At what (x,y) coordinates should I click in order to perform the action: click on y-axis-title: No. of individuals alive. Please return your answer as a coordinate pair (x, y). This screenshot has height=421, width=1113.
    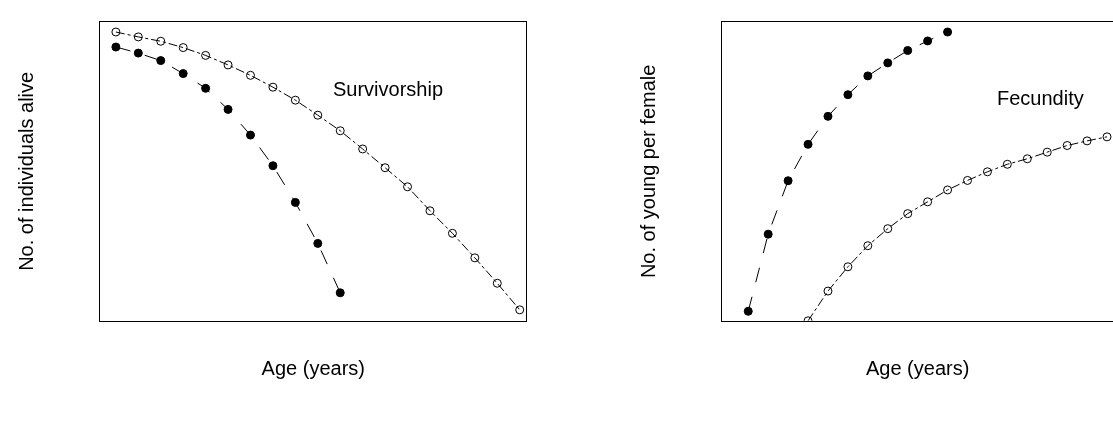
    Looking at the image, I should click on (25, 171).